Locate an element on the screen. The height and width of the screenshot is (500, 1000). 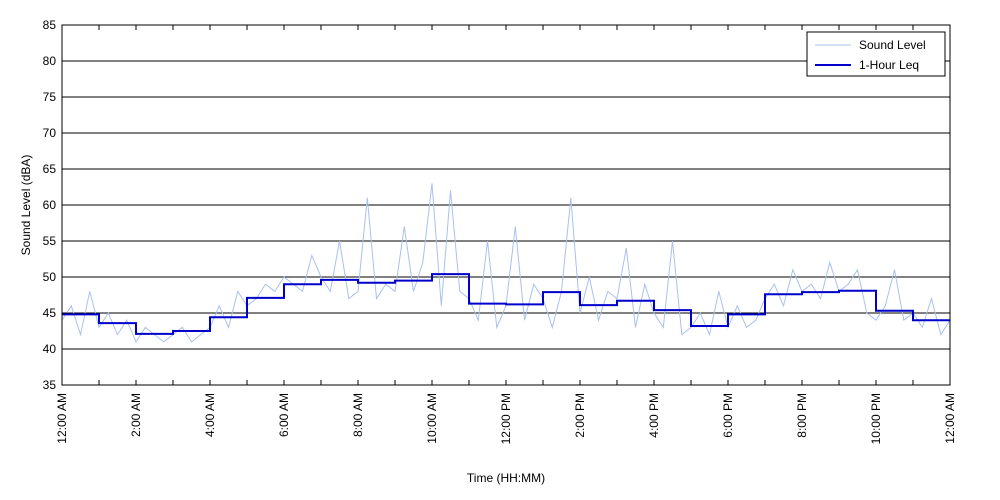
y-tick-label: 35 is located at coordinates (50, 385).